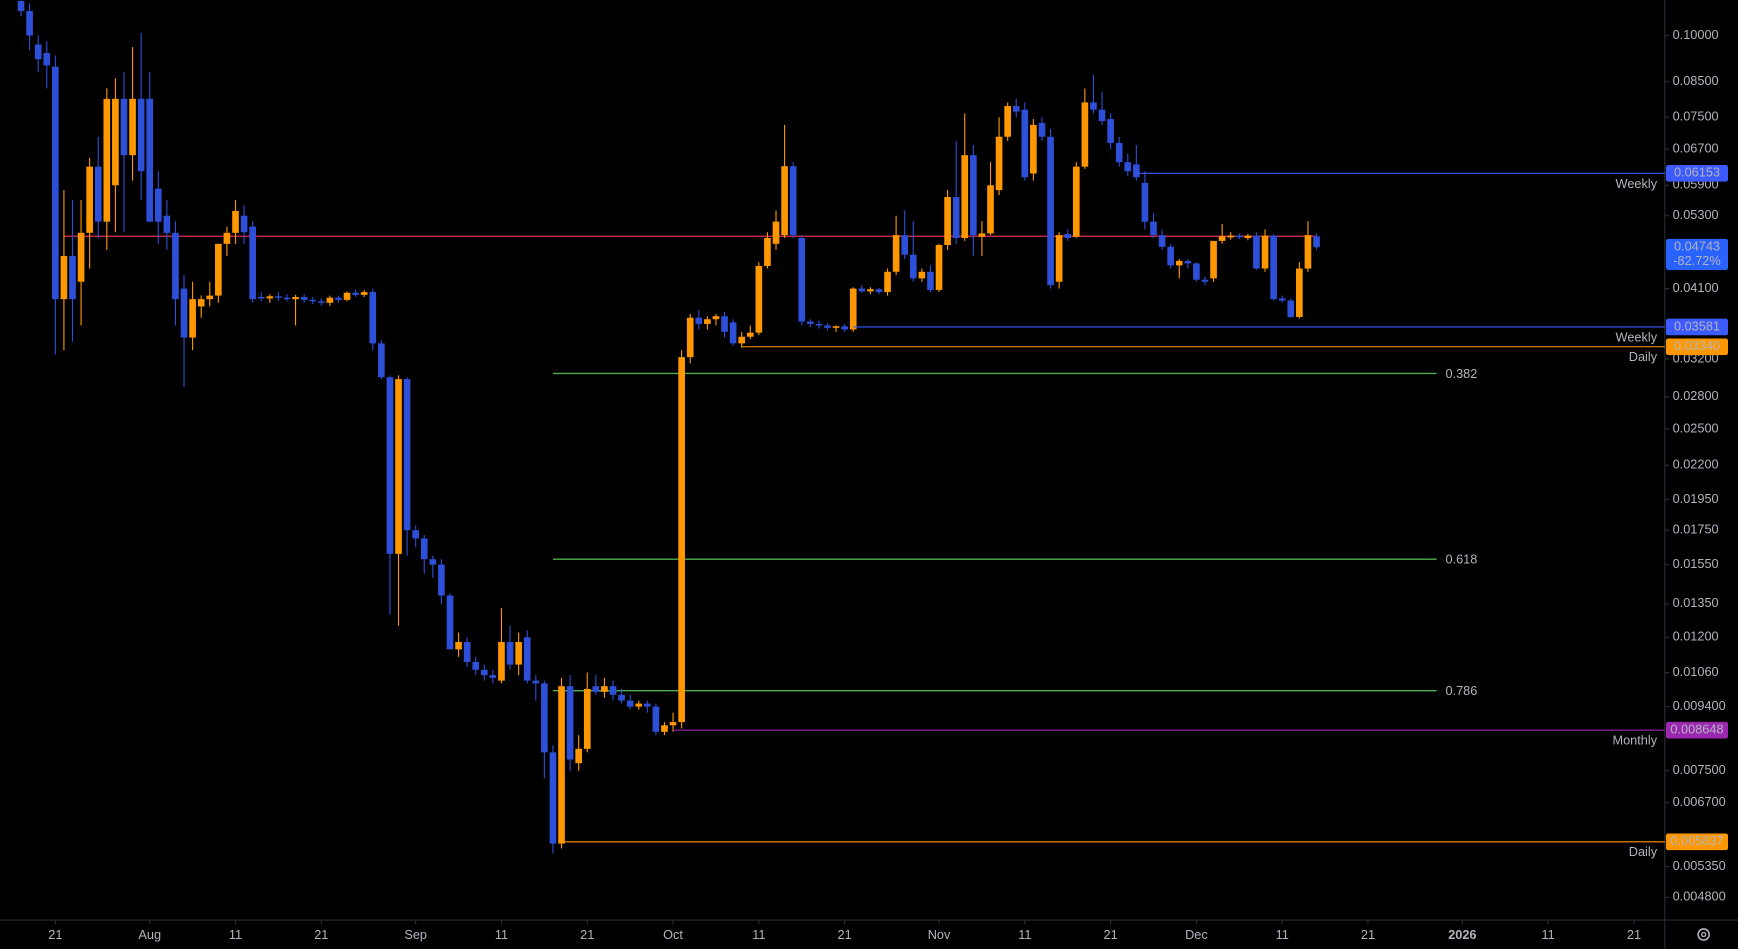  I want to click on y-tick-label: 0.10000, so click(1696, 34).